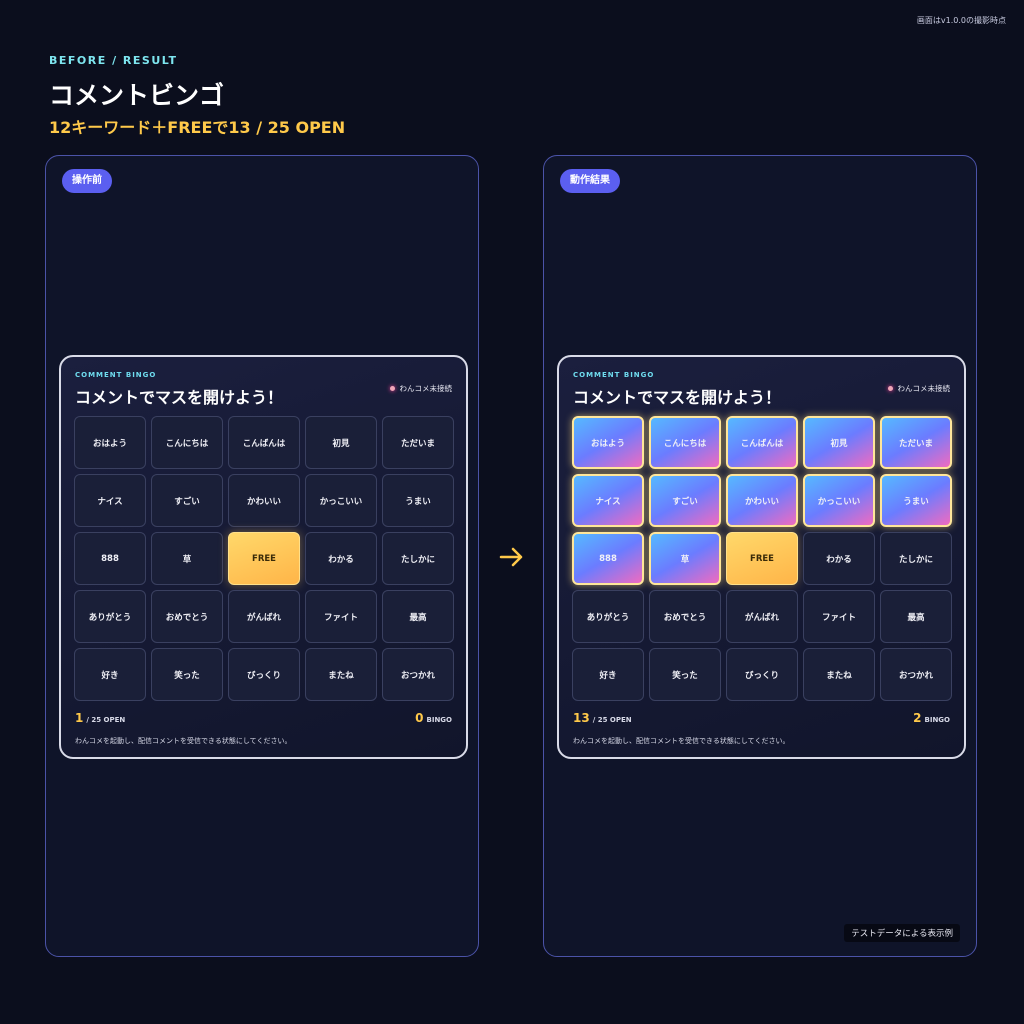 This screenshot has width=1024, height=1024. What do you see at coordinates (137, 95) in the screenshot?
I see `title: コメントビンゴ` at bounding box center [137, 95].